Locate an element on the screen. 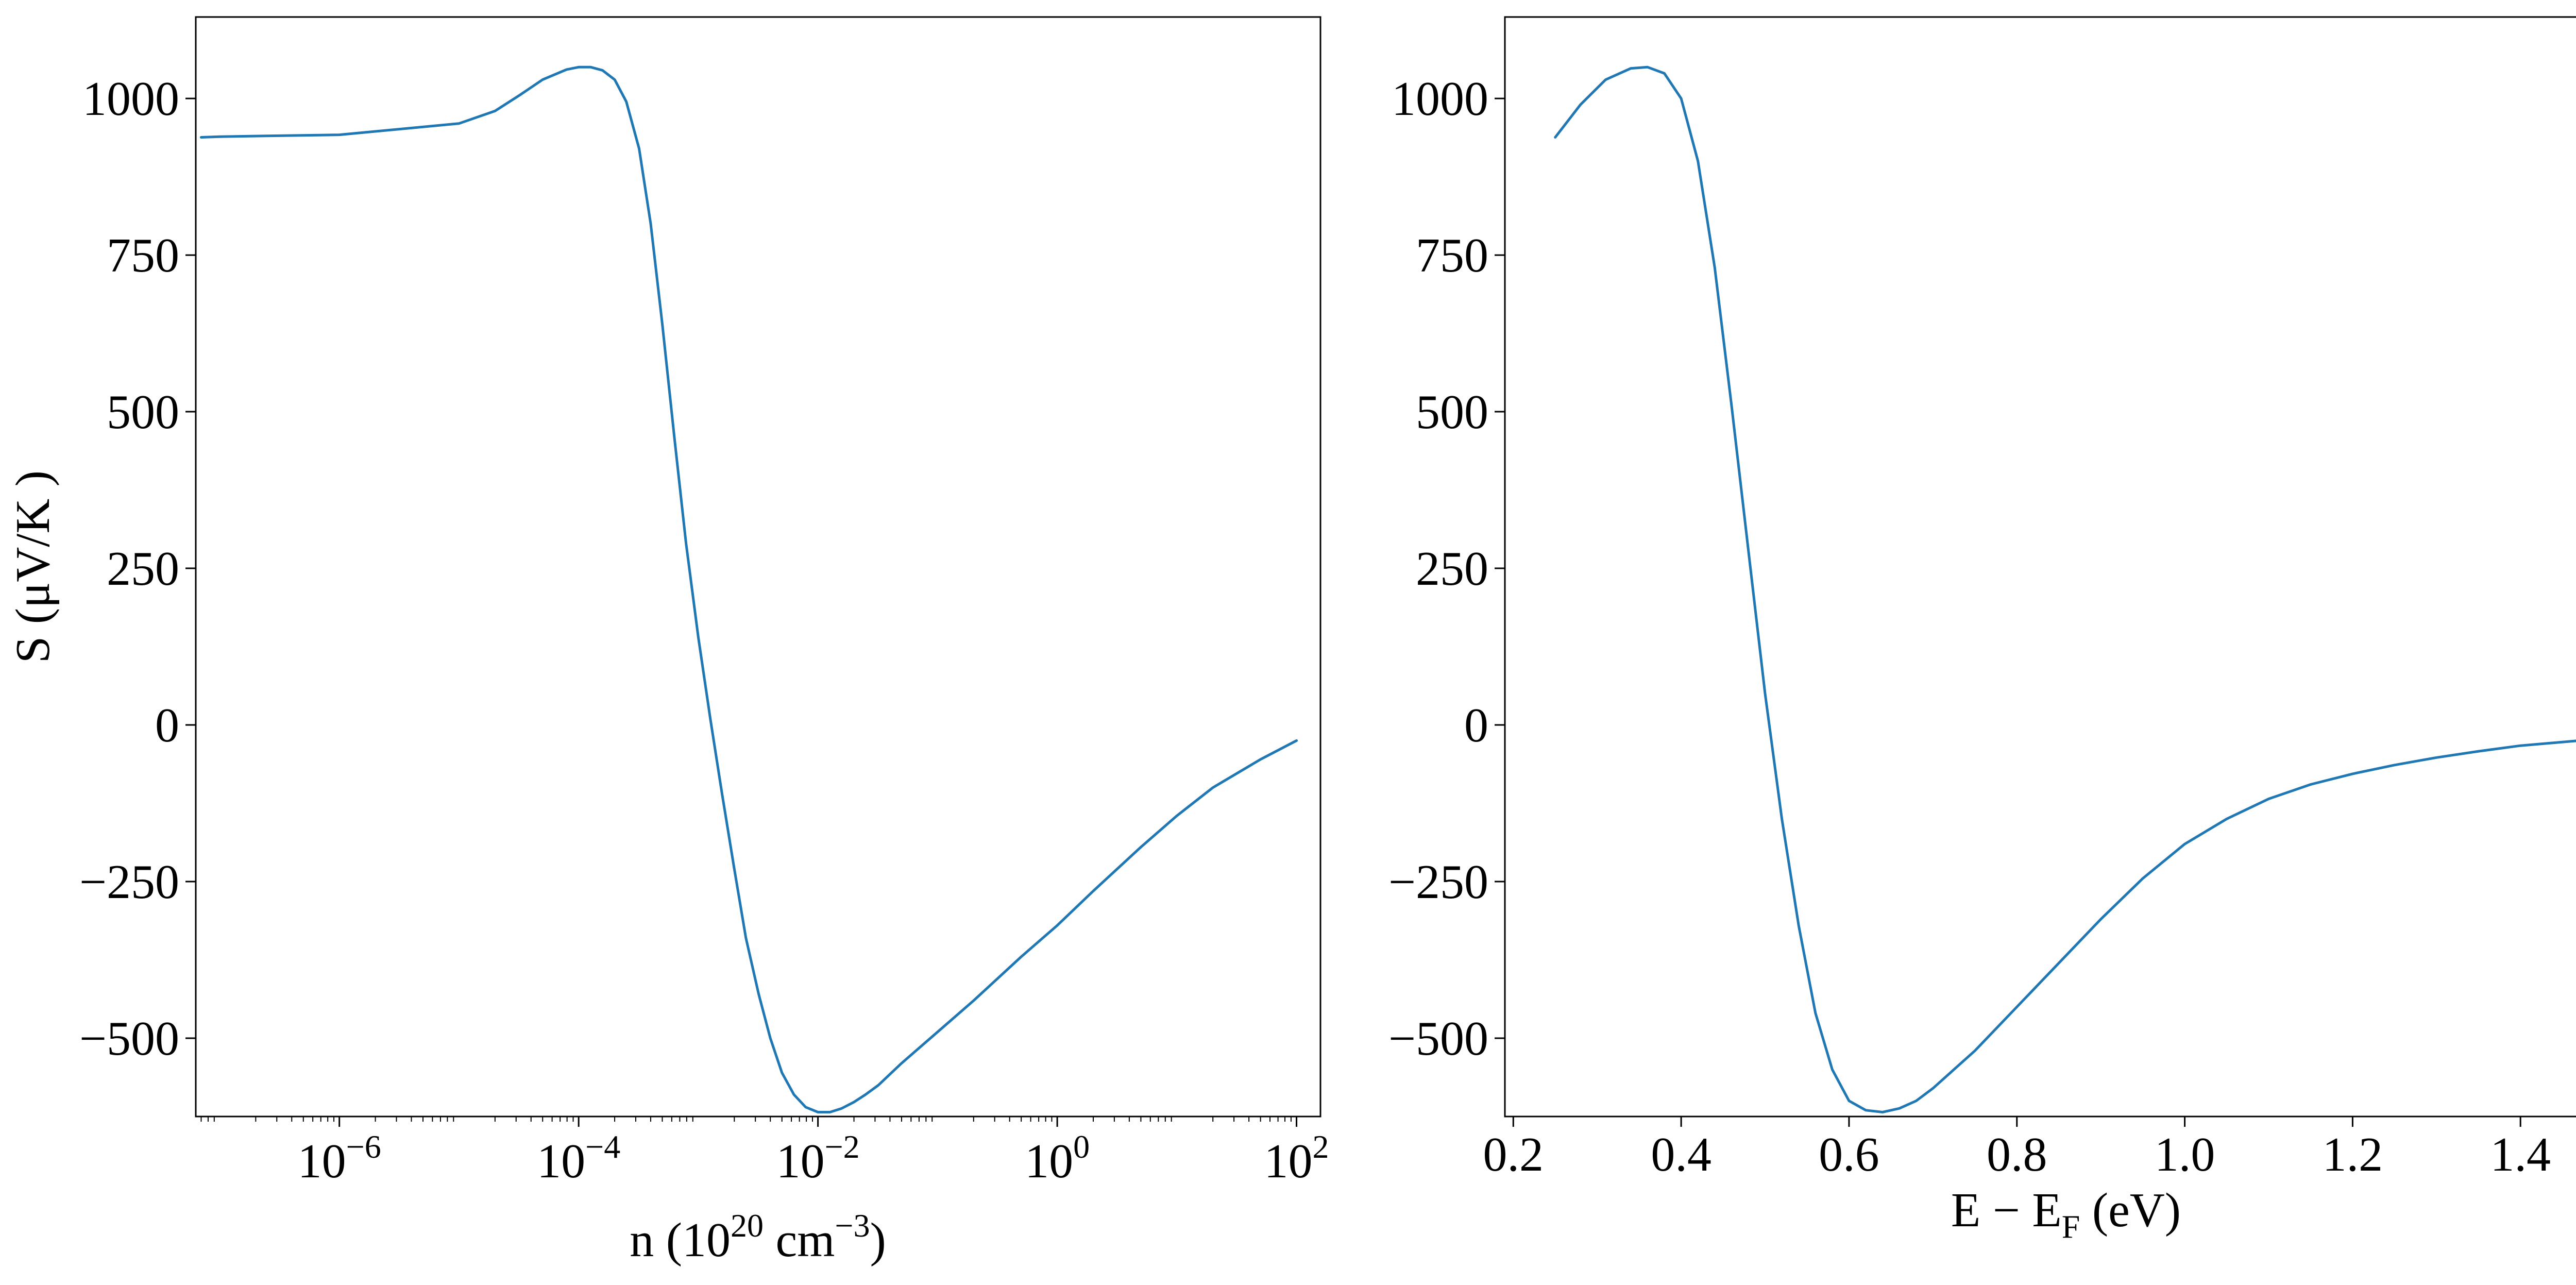 This screenshot has width=2576, height=1285. x-tick-label: 0.4 is located at coordinates (1681, 1154).